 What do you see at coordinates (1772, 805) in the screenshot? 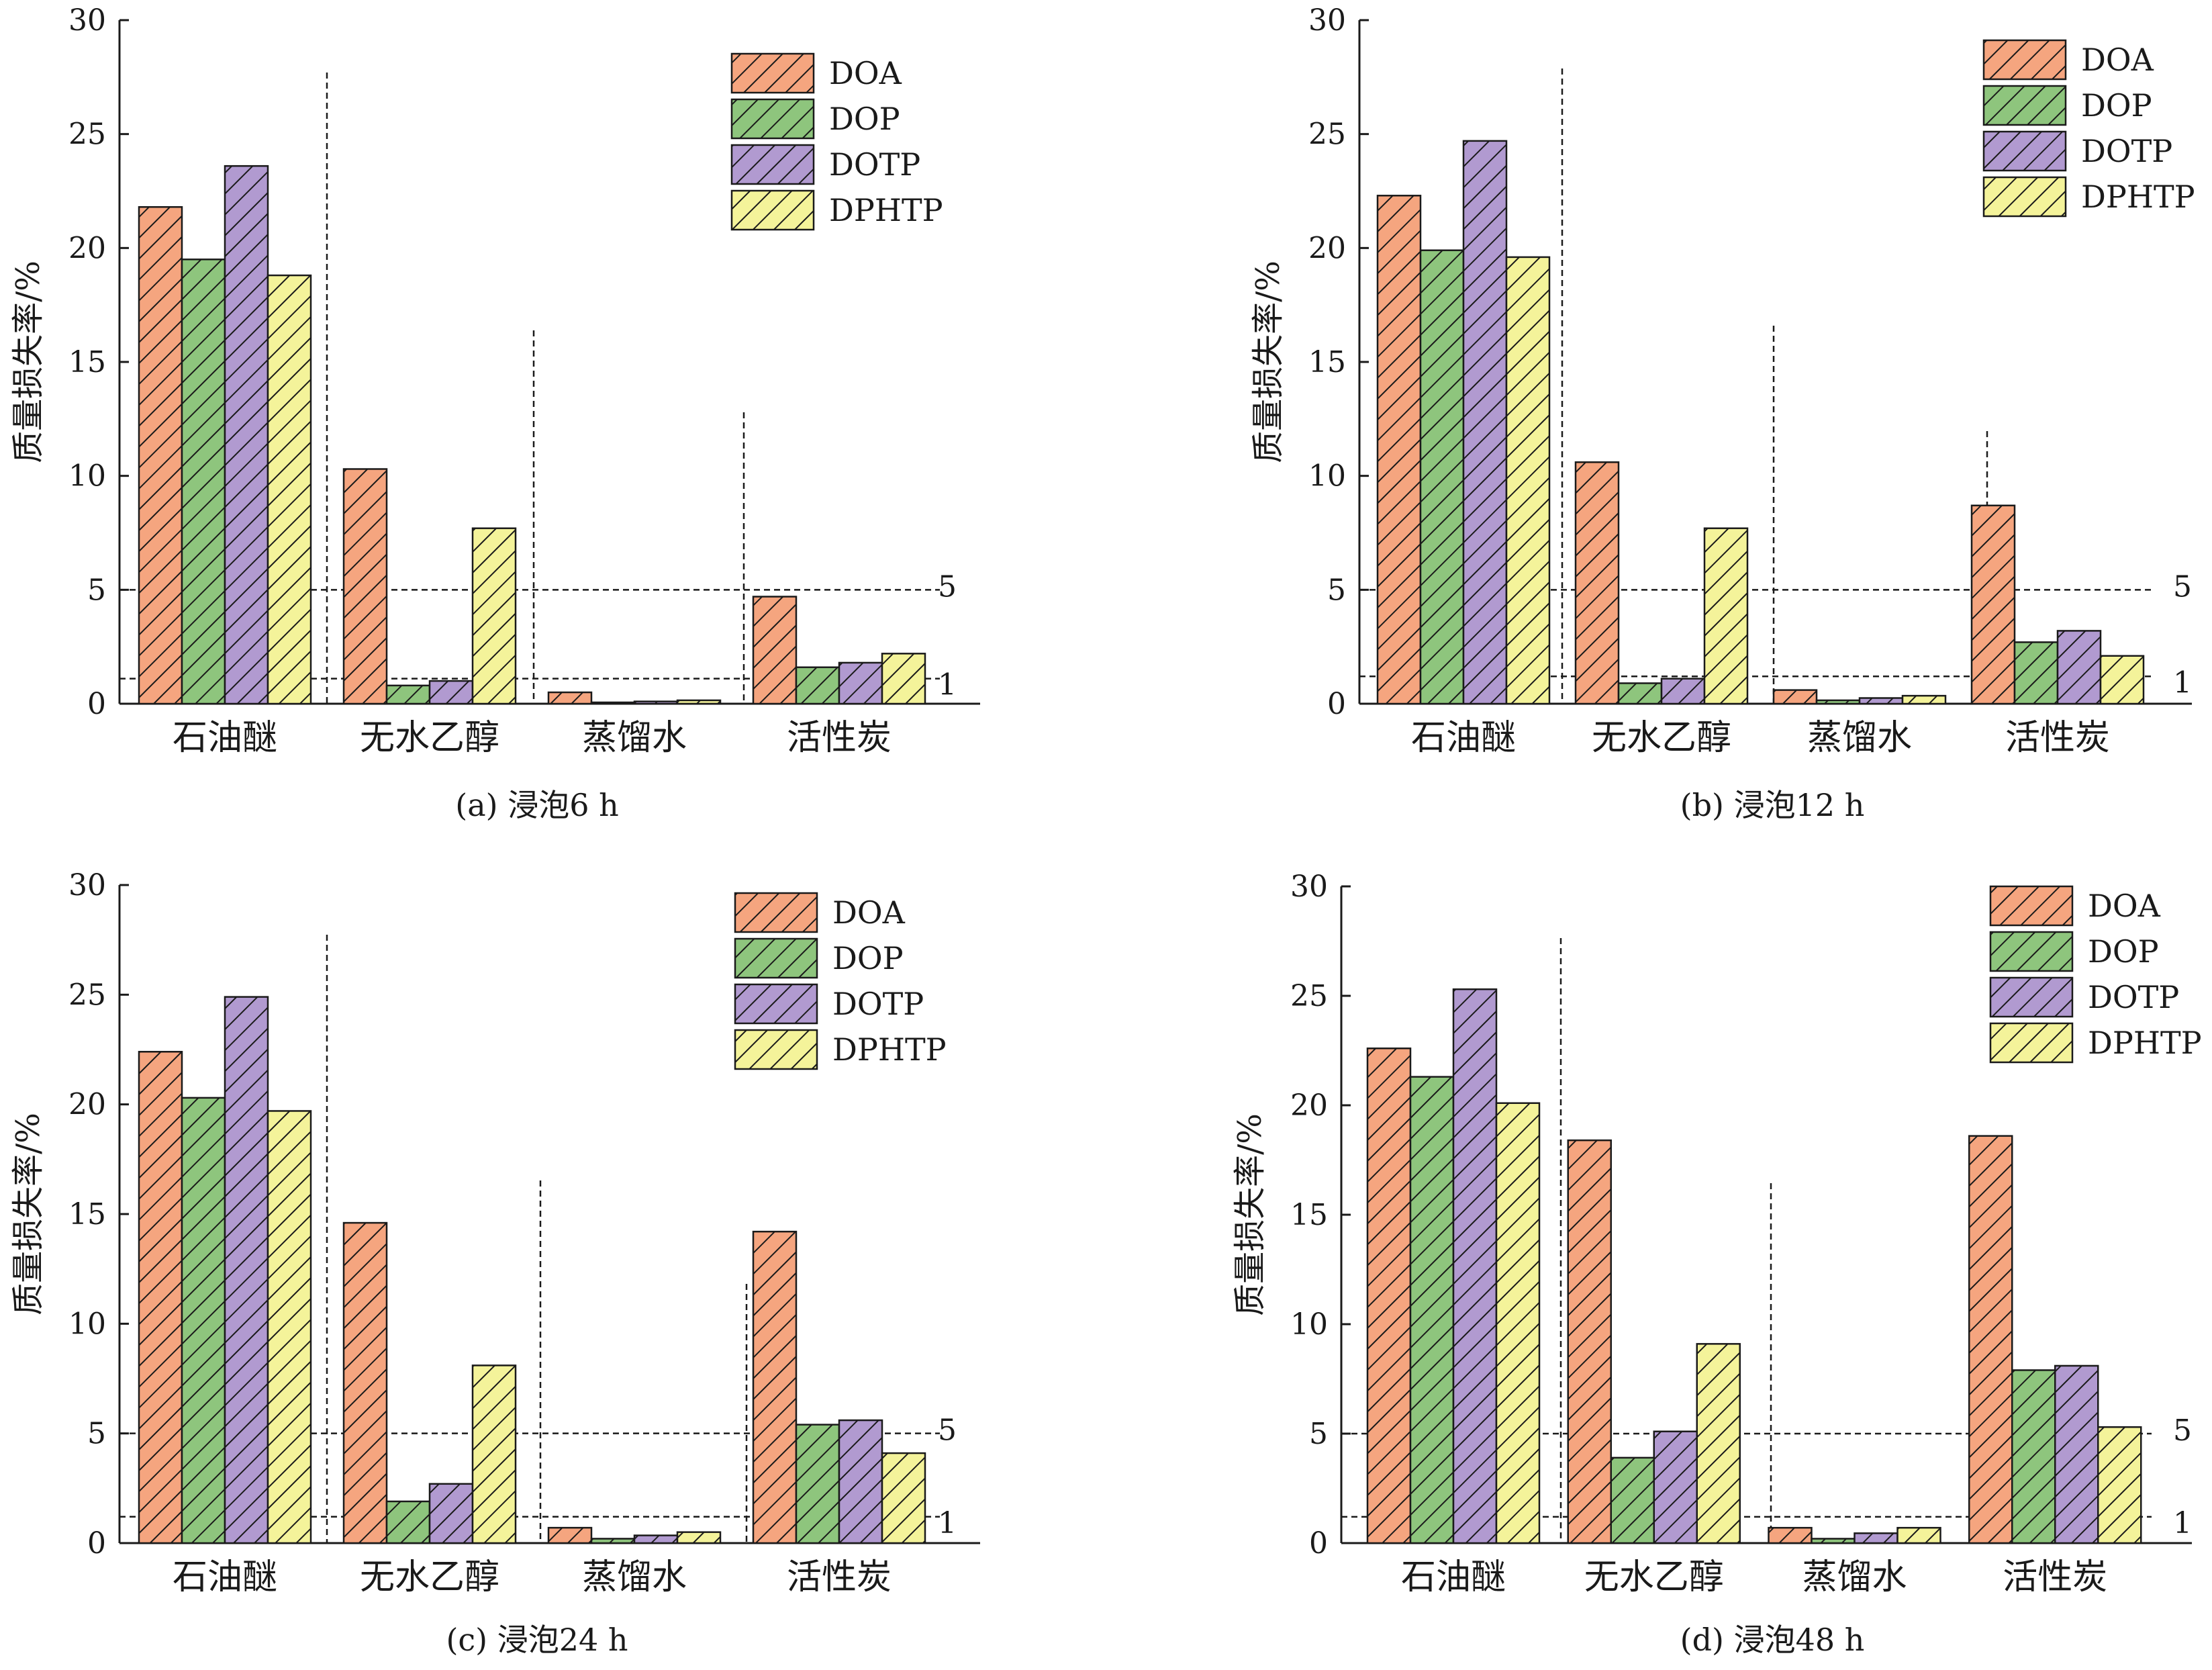
I see `panel-caption: (b) 浸泡12 h` at bounding box center [1772, 805].